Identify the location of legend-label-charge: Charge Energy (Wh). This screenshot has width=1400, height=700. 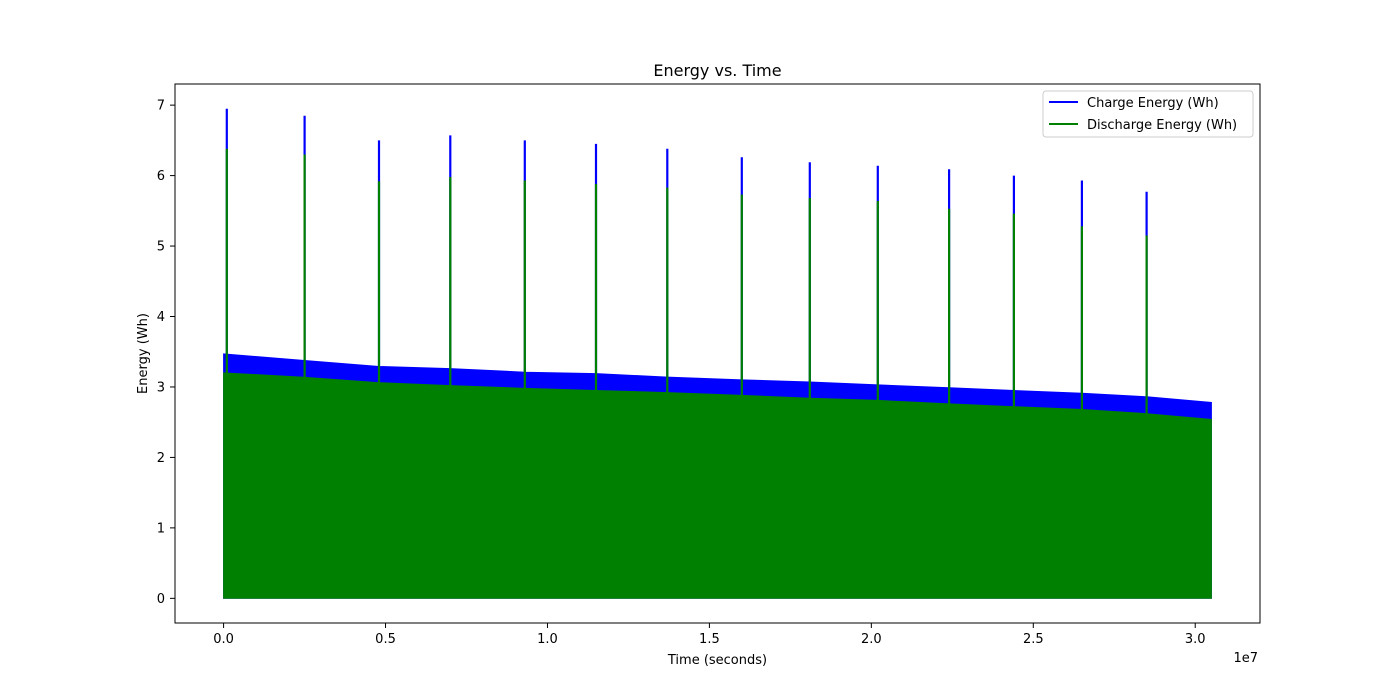
(1153, 103).